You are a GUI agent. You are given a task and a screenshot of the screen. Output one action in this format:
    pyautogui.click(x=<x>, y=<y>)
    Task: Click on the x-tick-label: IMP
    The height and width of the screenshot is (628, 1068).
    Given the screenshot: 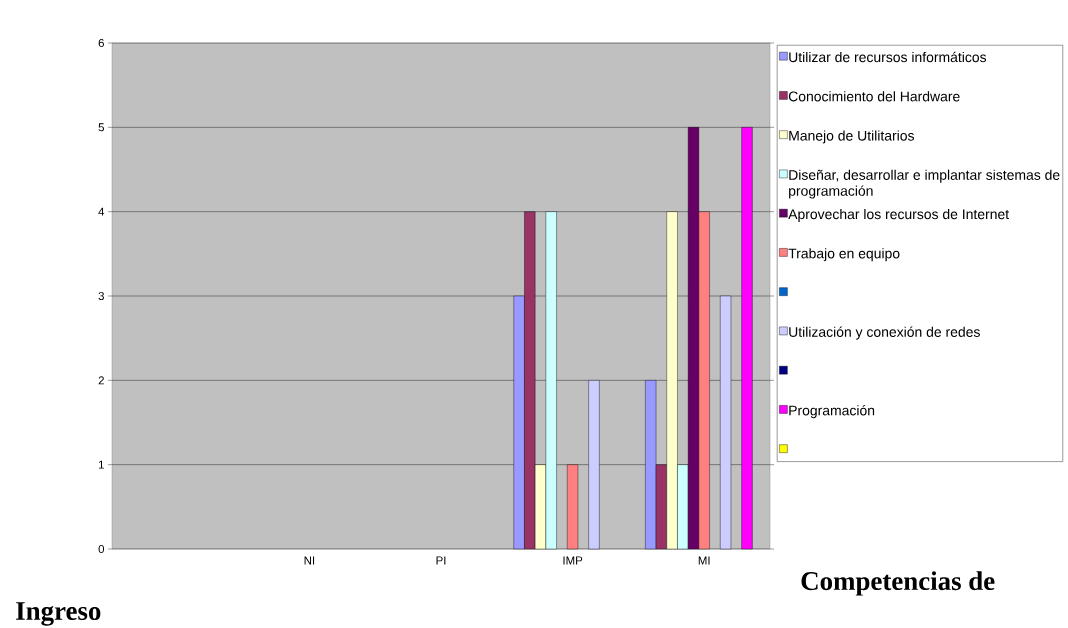 What is the action you would take?
    pyautogui.click(x=573, y=560)
    